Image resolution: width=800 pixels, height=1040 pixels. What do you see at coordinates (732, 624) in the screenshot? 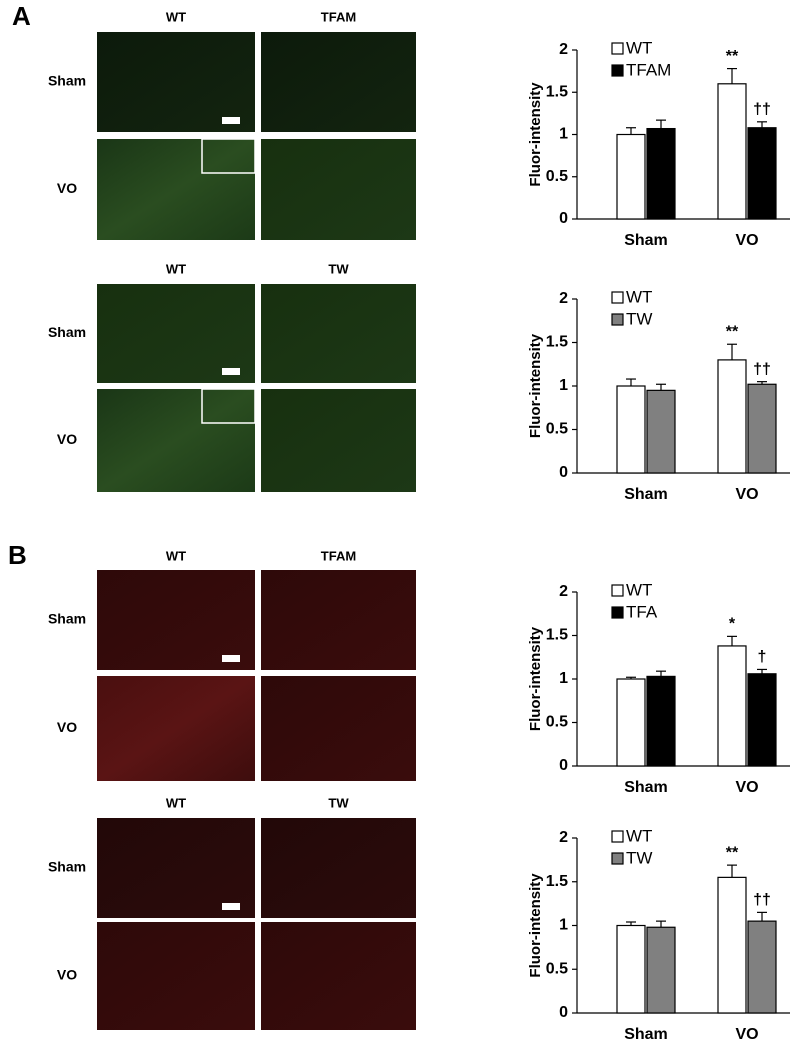
I see `significance-label: *` at bounding box center [732, 624].